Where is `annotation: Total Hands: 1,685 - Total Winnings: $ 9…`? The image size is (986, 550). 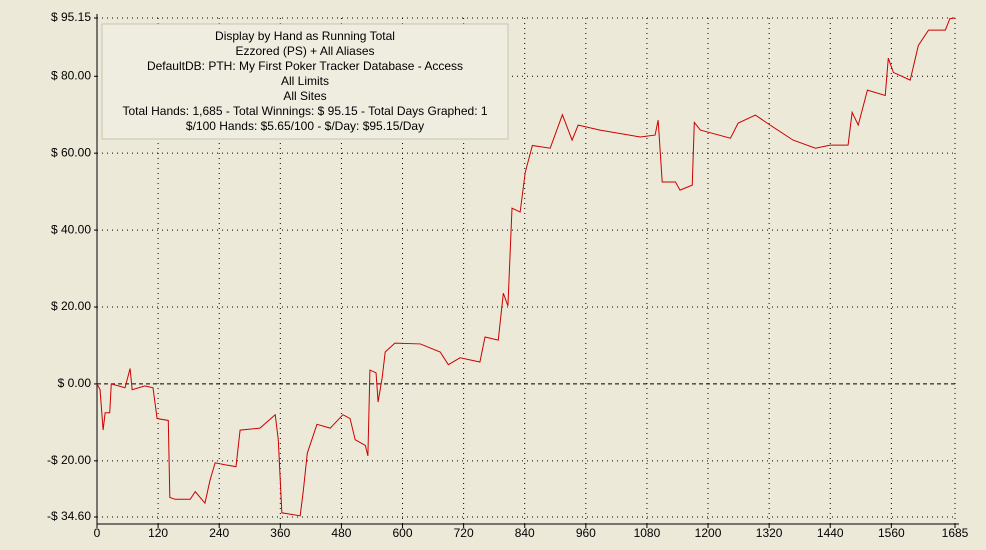
annotation: Total Hands: 1,685 - Total Winnings: $ 9… is located at coordinates (304, 111).